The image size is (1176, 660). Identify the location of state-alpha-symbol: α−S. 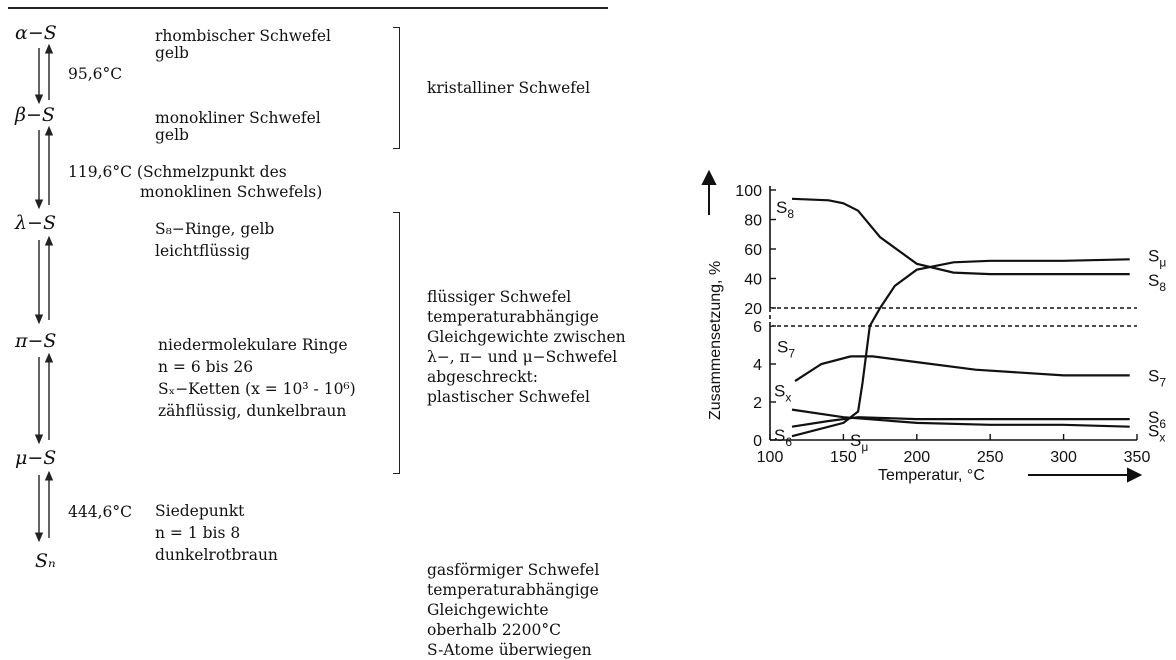
(36, 33).